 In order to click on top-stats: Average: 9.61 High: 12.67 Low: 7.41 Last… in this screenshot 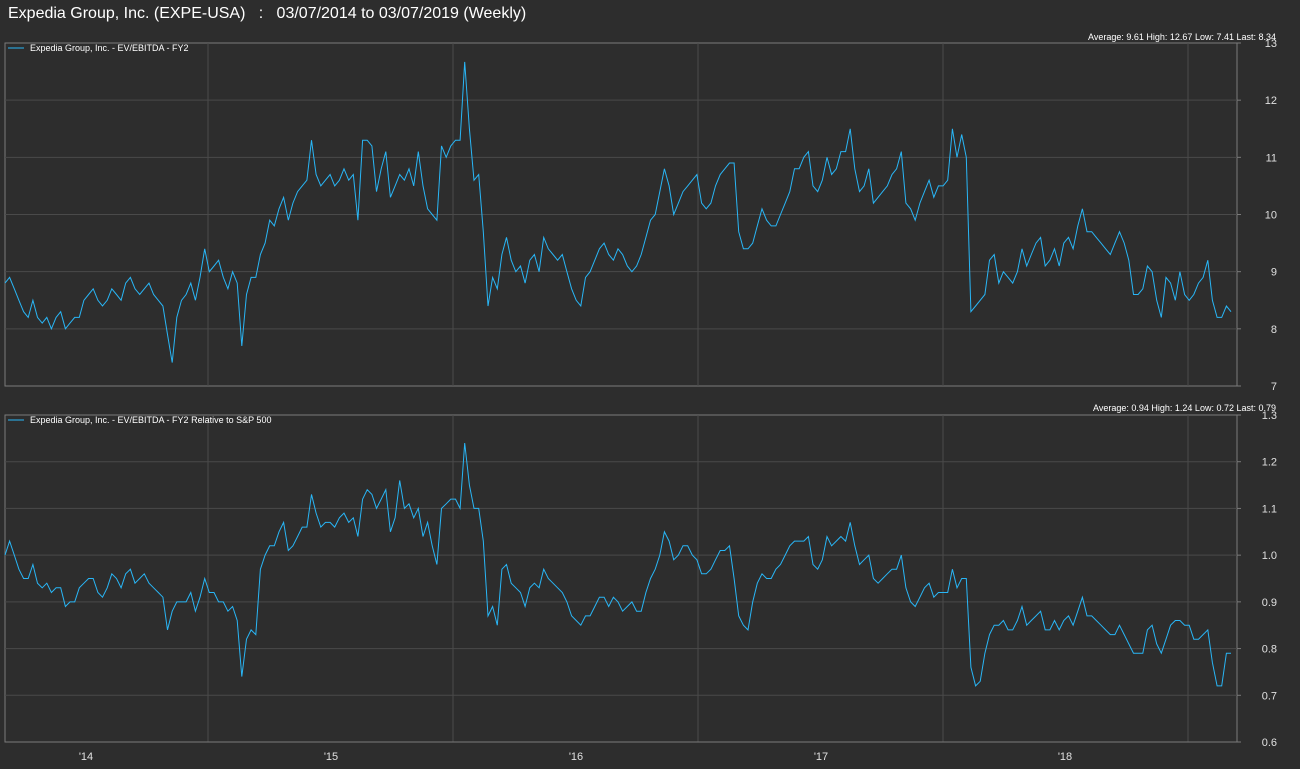, I will do `click(1182, 37)`.